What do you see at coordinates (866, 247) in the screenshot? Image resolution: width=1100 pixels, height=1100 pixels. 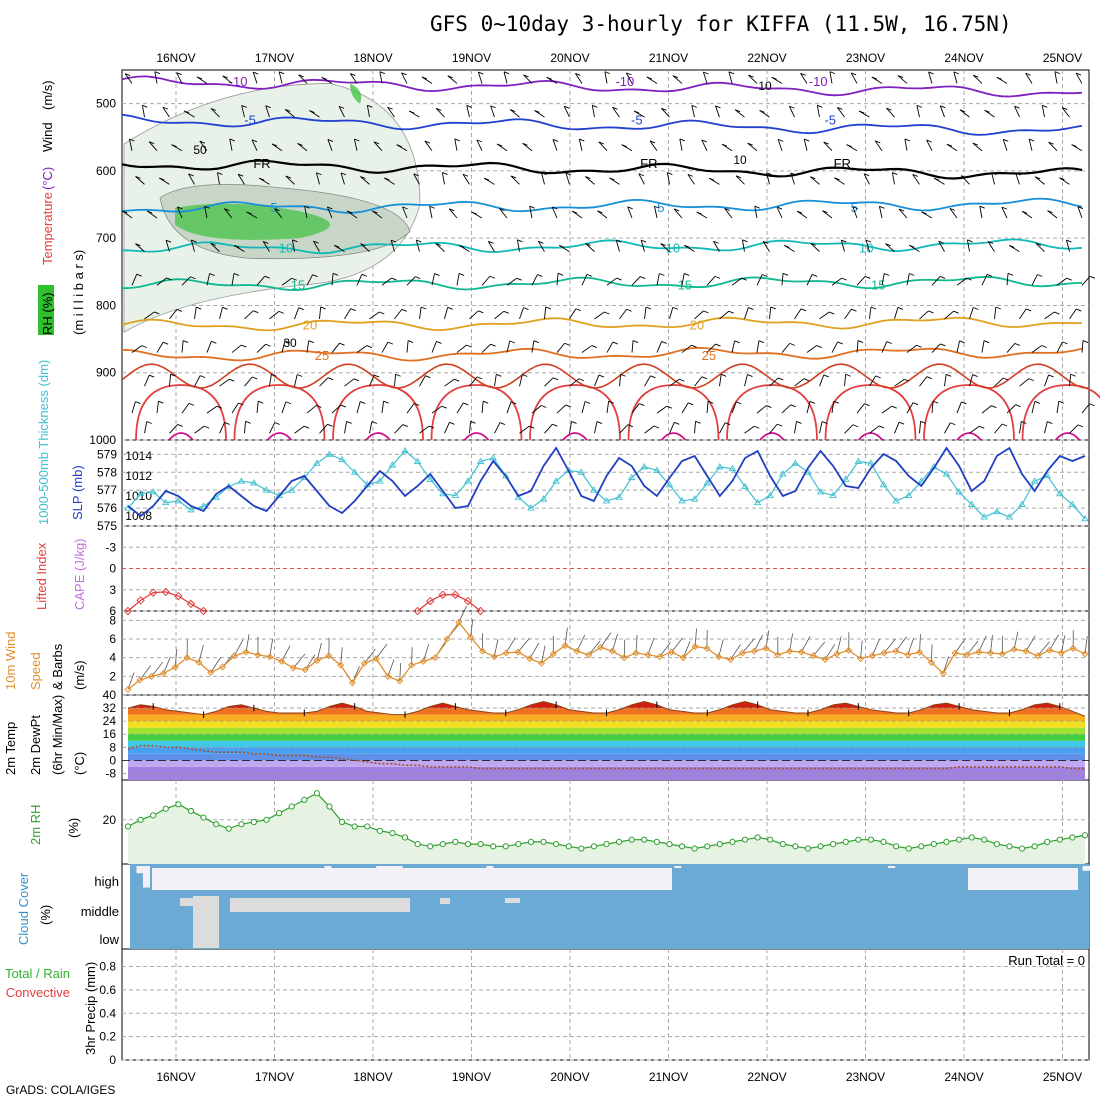 I see `isotherm-label: 10` at bounding box center [866, 247].